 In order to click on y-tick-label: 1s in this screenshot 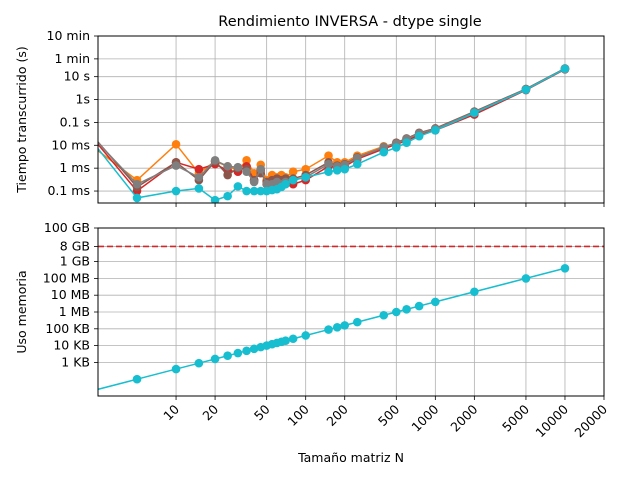, I will do `click(83, 99)`.